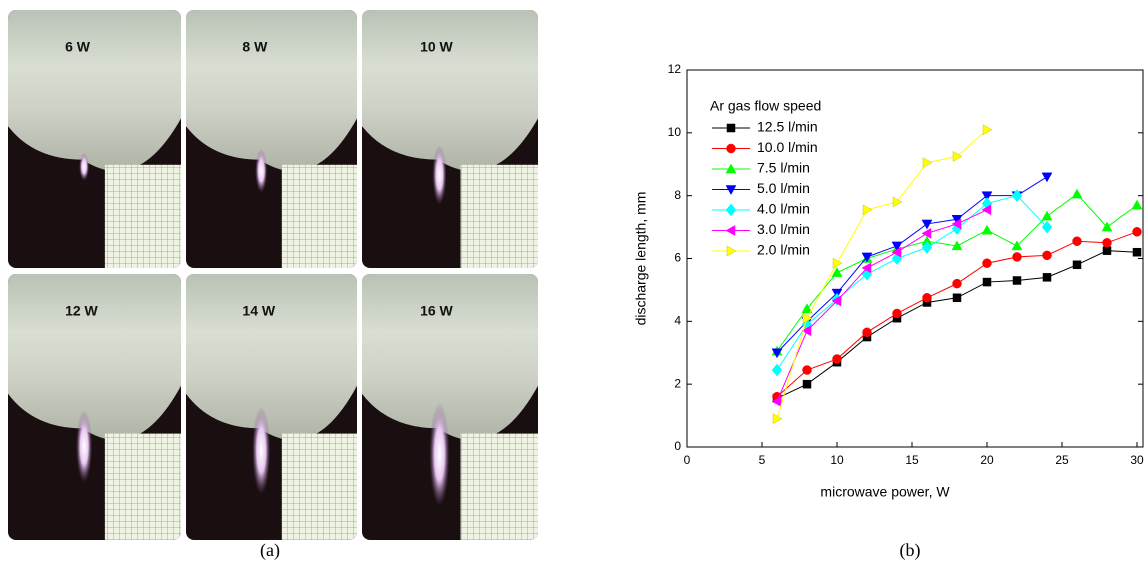 This screenshot has height=577, width=1147. Describe the element at coordinates (783, 229) in the screenshot. I see `legend-label: 3.0 l/min` at that location.